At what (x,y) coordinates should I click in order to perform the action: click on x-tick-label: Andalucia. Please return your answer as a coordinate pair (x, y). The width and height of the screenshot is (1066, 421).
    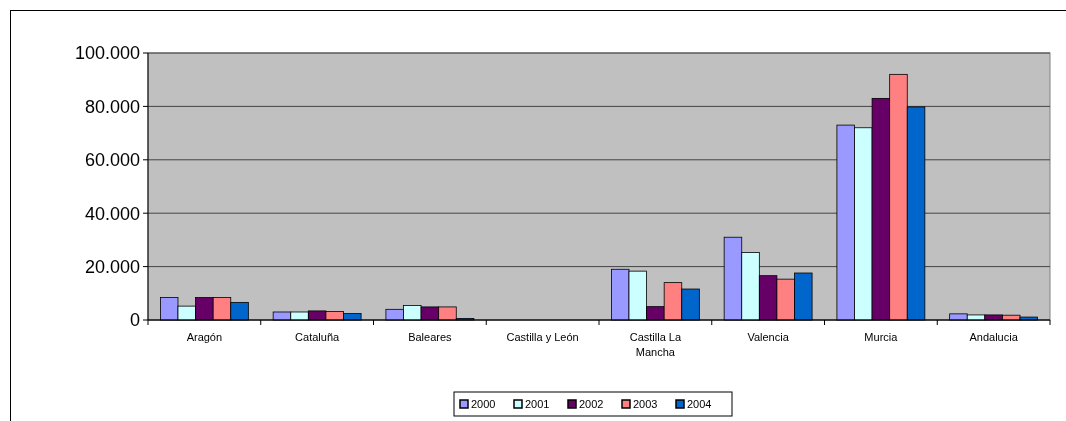
    Looking at the image, I should click on (994, 337).